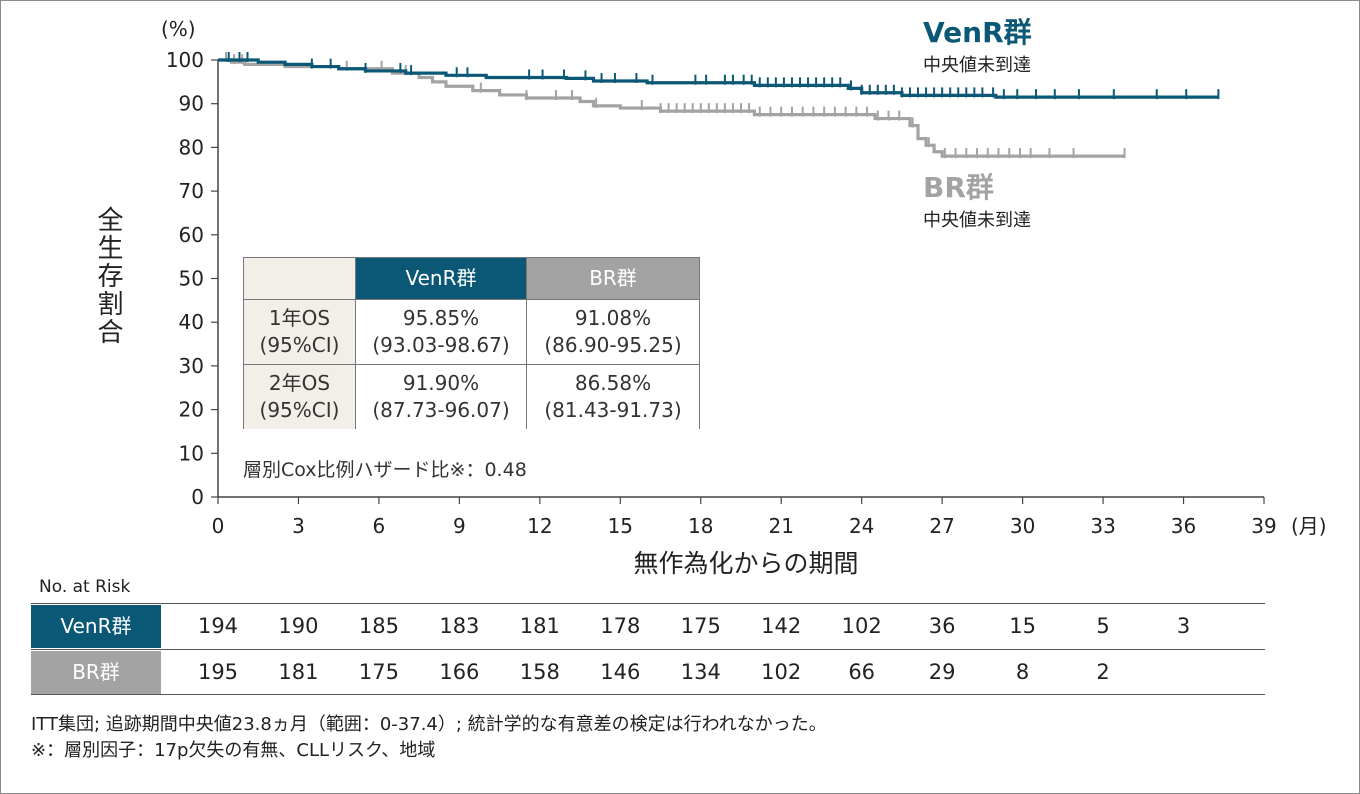  I want to click on y-axis-label: 全生存割合, so click(108, 276).